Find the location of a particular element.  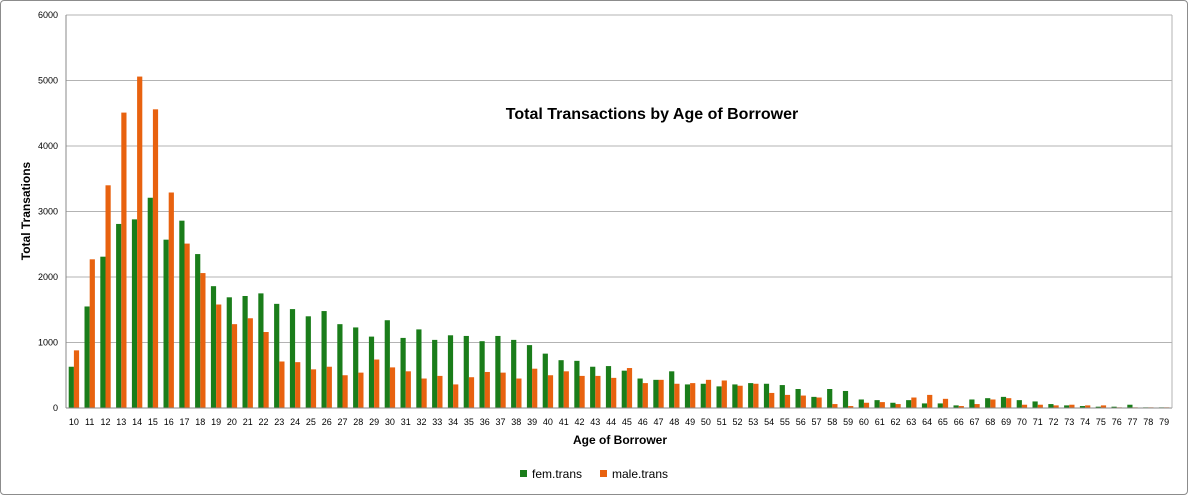

x-tick-label: 65 is located at coordinates (943, 422).